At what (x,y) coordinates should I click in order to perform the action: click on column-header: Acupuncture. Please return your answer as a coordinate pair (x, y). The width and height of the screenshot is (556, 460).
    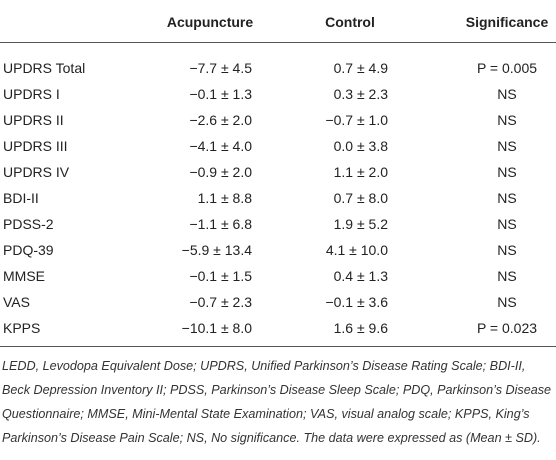
    Looking at the image, I should click on (210, 22).